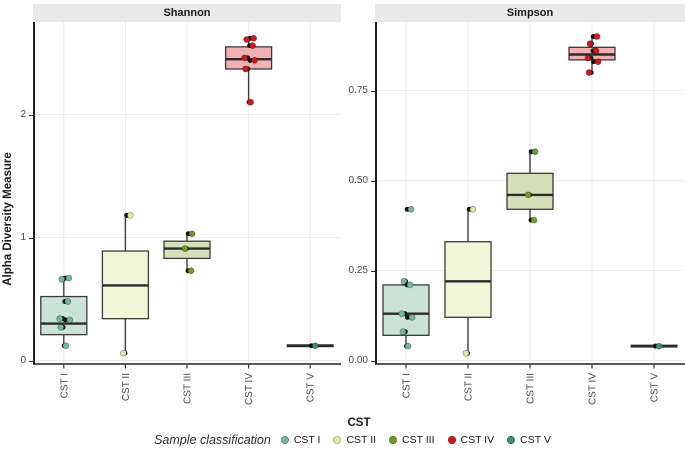 This screenshot has width=685, height=456. Describe the element at coordinates (307, 440) in the screenshot. I see `legend-label: CST I` at that location.